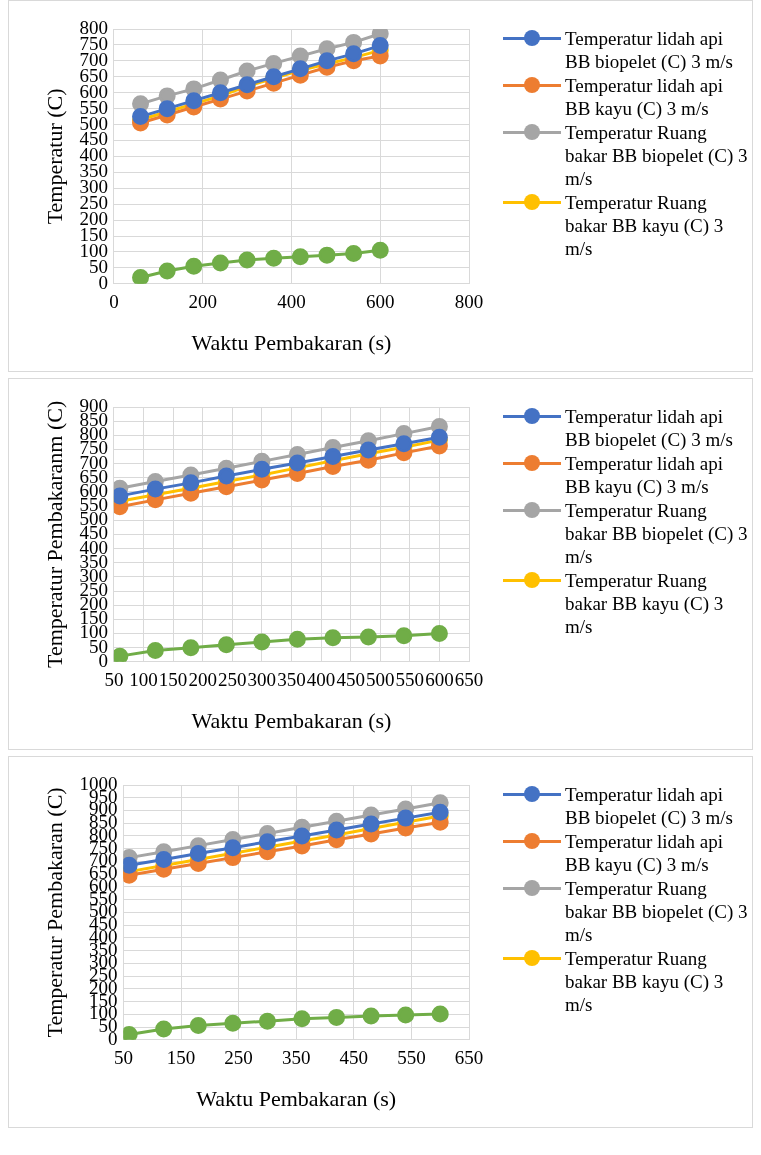  What do you see at coordinates (54, 534) in the screenshot?
I see `y-axis-title: Temperatur Pembakaranm (C)` at bounding box center [54, 534].